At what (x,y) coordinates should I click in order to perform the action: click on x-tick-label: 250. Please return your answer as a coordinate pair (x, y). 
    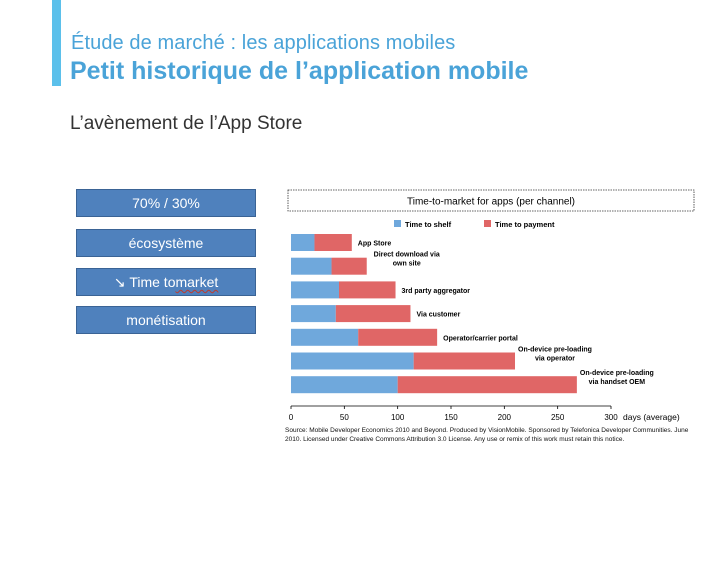
    Looking at the image, I should click on (558, 417).